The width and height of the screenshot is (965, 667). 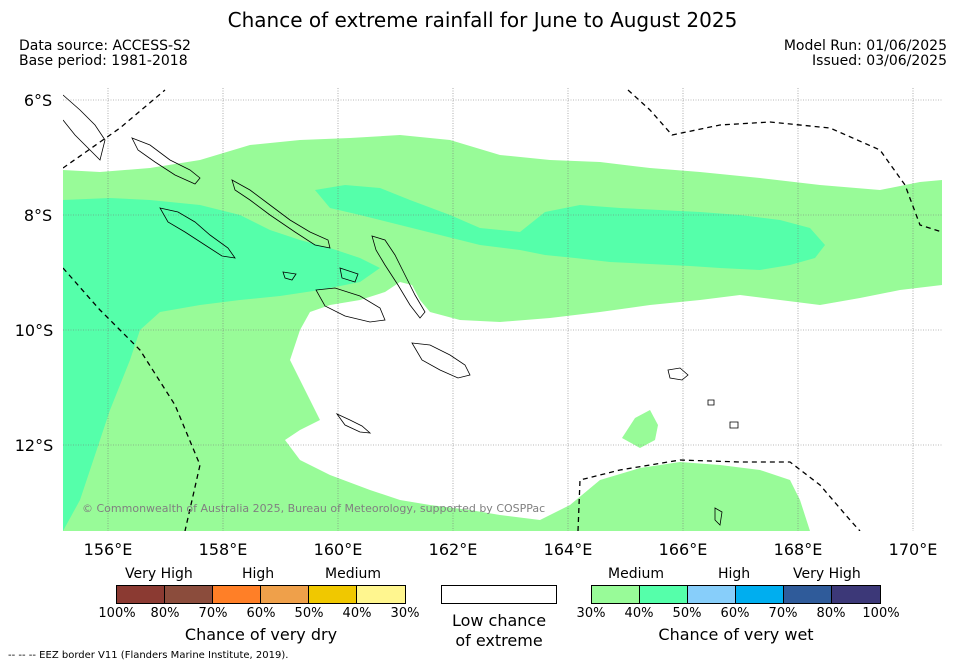 I want to click on malaita-island, so click(x=398, y=277).